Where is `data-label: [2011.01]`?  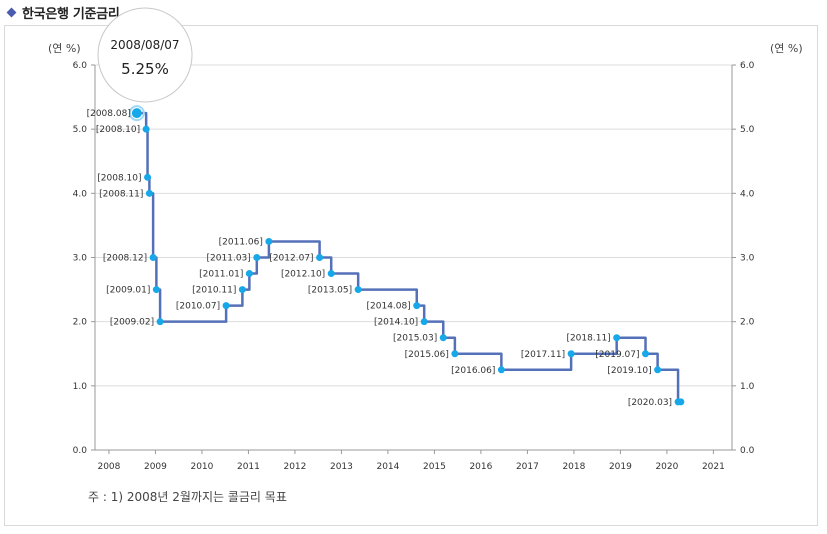
data-label: [2011.01] is located at coordinates (221, 275).